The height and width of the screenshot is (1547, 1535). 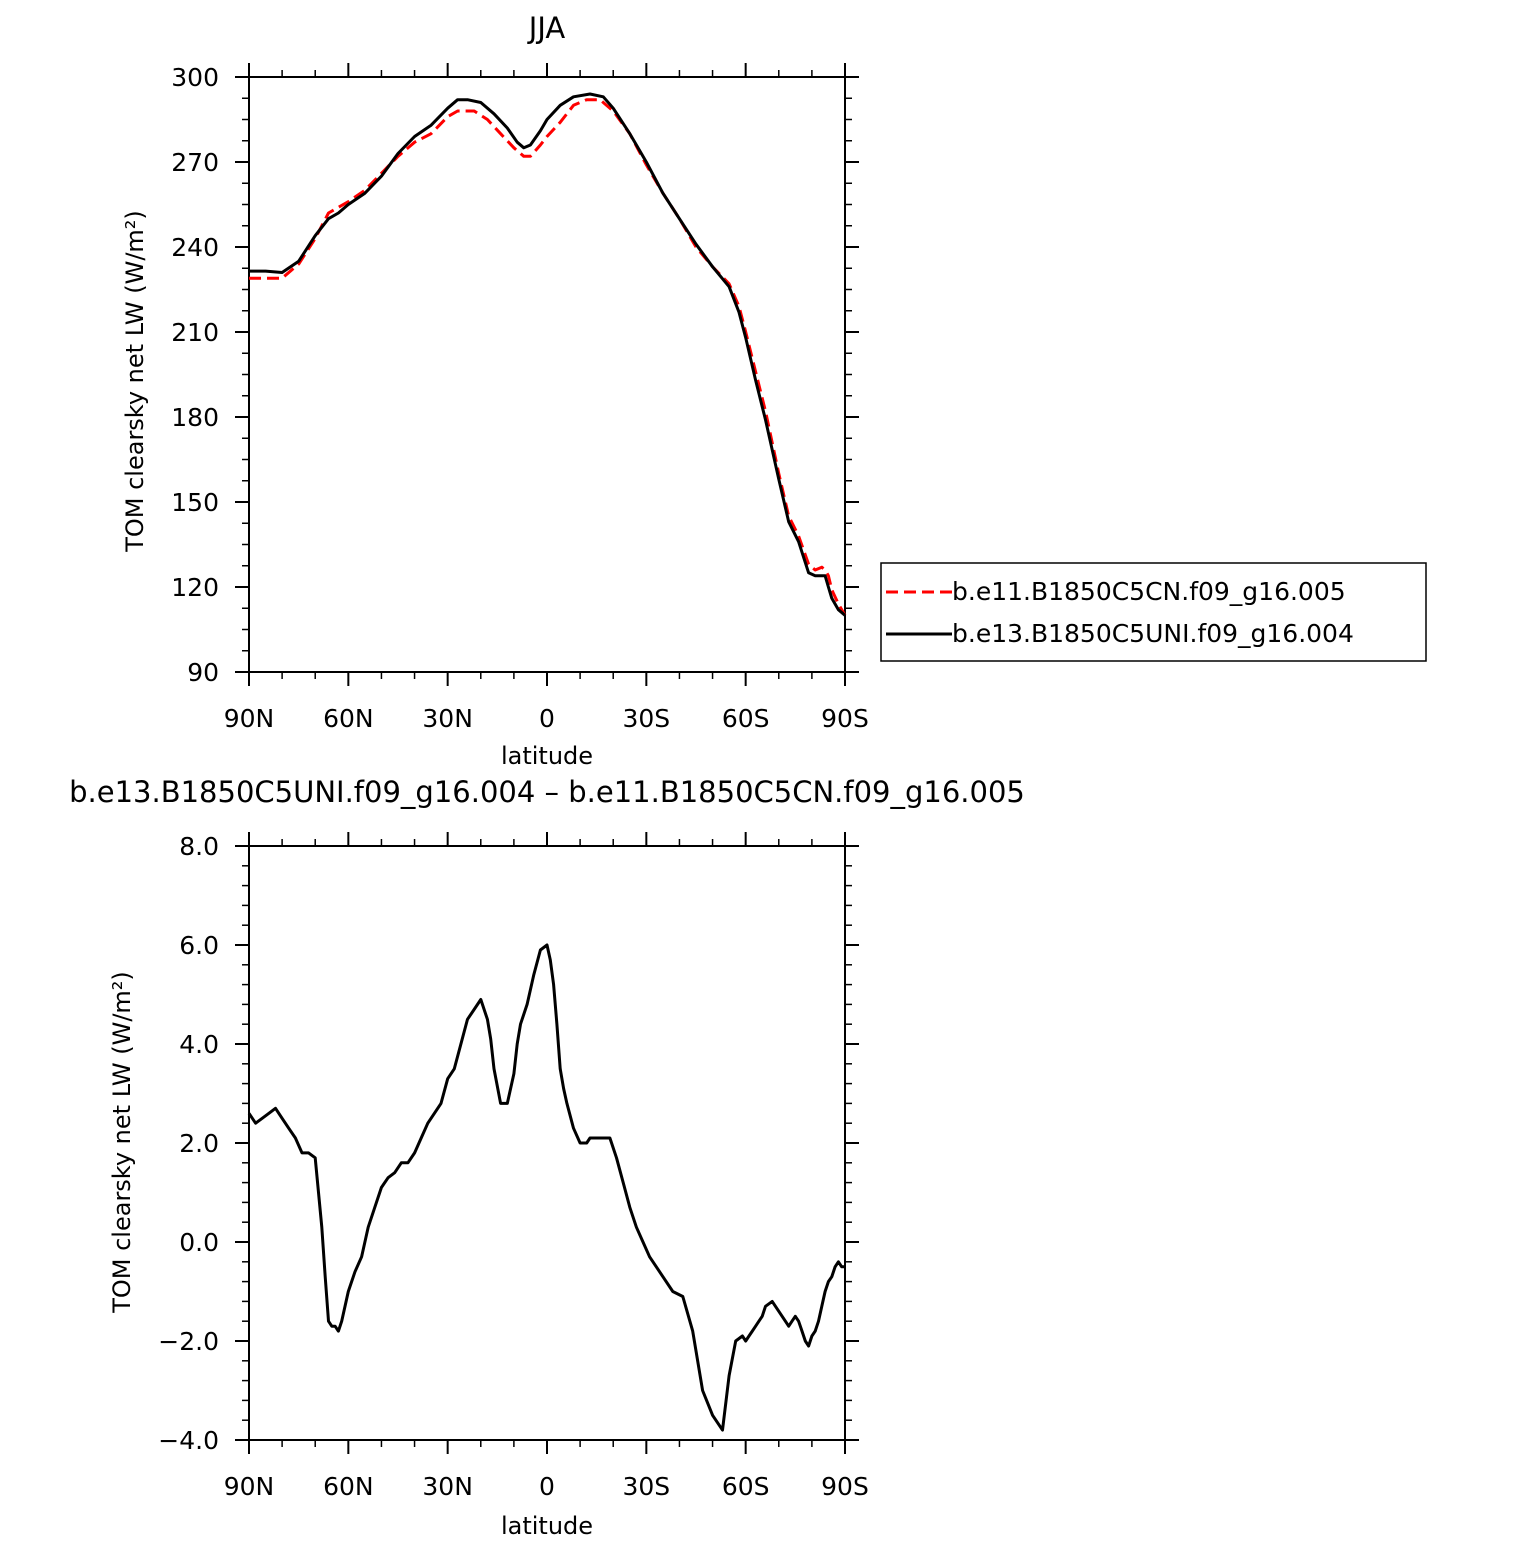 I want to click on y-tick-label: 240, so click(x=195, y=247).